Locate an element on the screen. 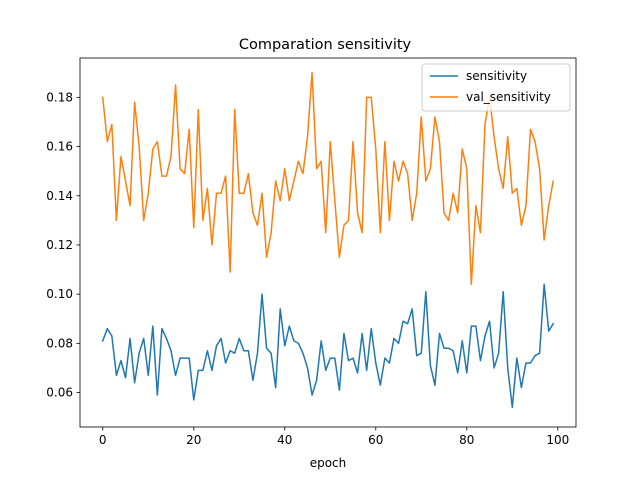 This screenshot has height=480, width=640. legend-label-sensitivity: sensitivity is located at coordinates (496, 76).